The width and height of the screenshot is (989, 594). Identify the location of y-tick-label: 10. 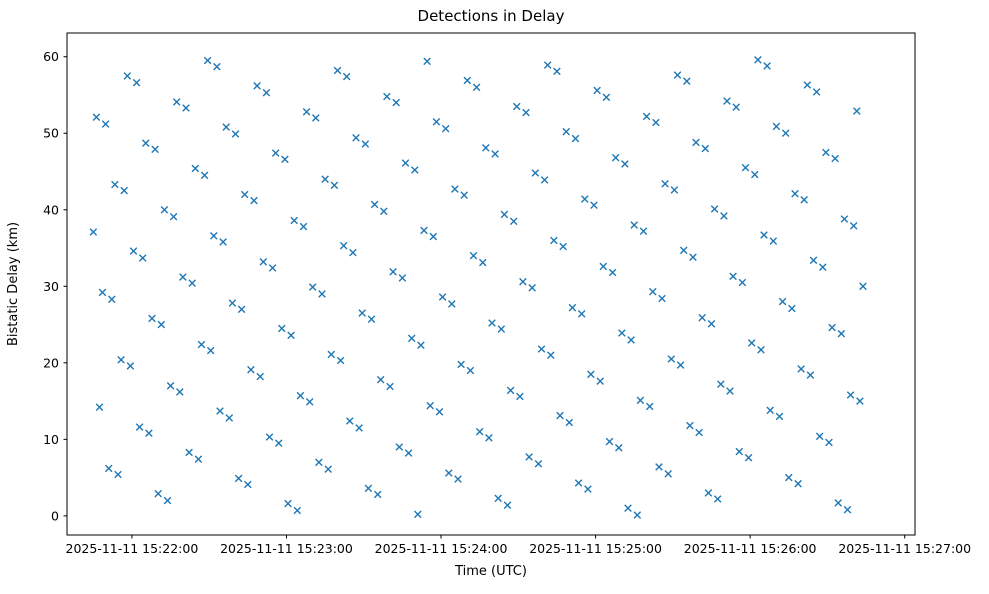
(51, 439).